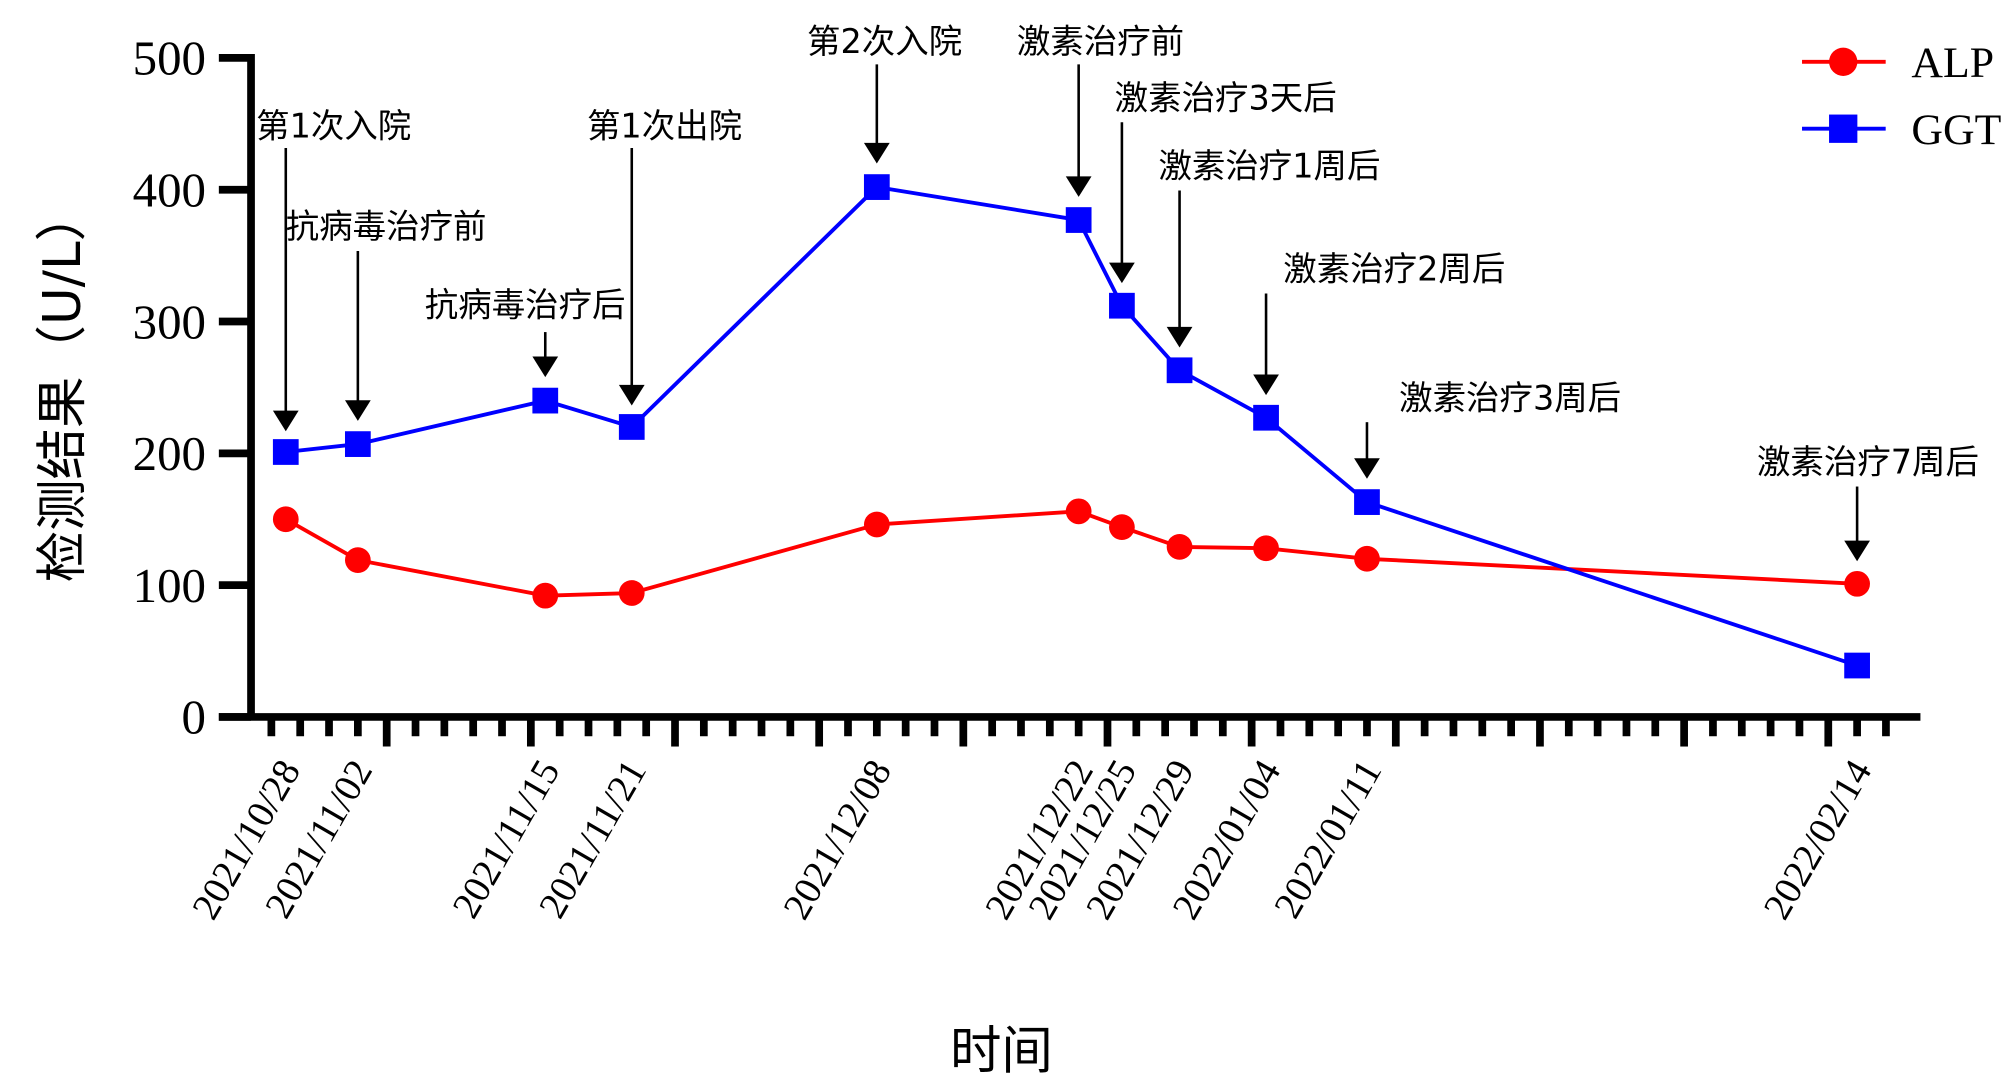 The image size is (2008, 1092). I want to click on annotation-label: 激素治疗2周后, so click(1394, 269).